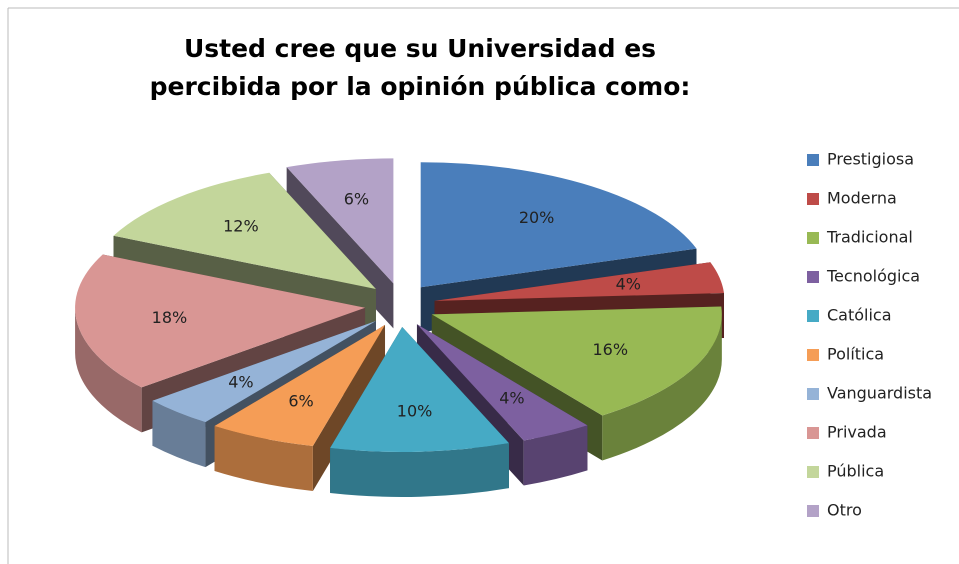 This screenshot has width=959, height=564. What do you see at coordinates (844, 510) in the screenshot?
I see `legend-label: Otro` at bounding box center [844, 510].